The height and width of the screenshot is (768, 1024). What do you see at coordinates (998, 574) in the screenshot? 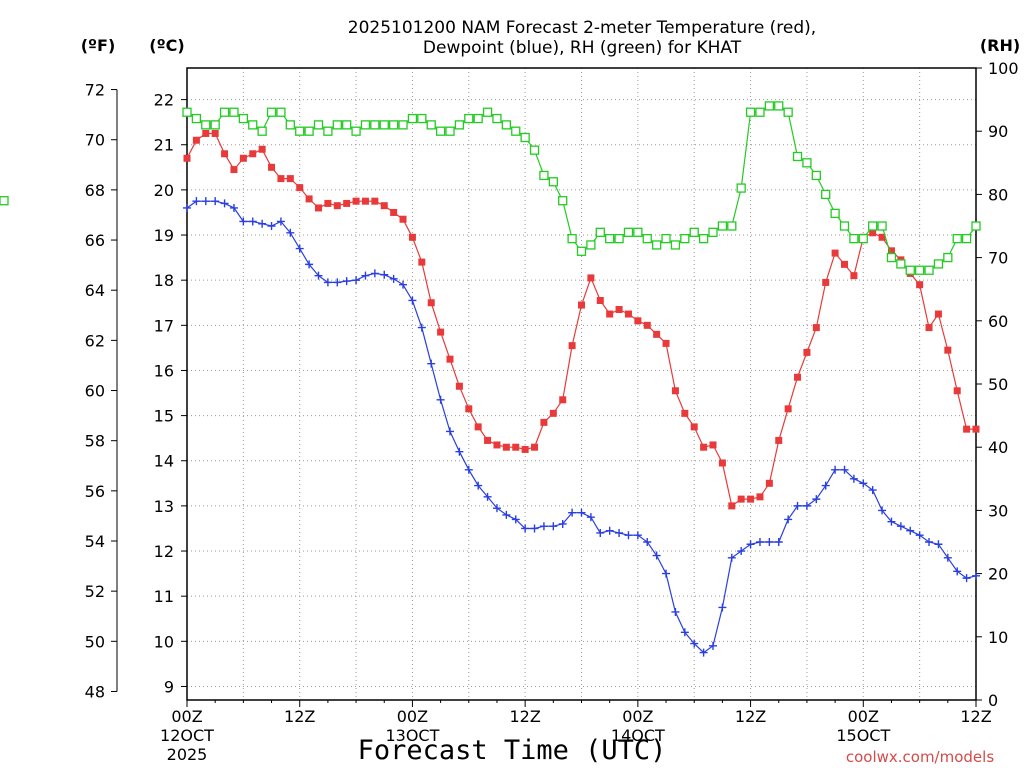
I see `rh-tick-label: 20` at bounding box center [998, 574].